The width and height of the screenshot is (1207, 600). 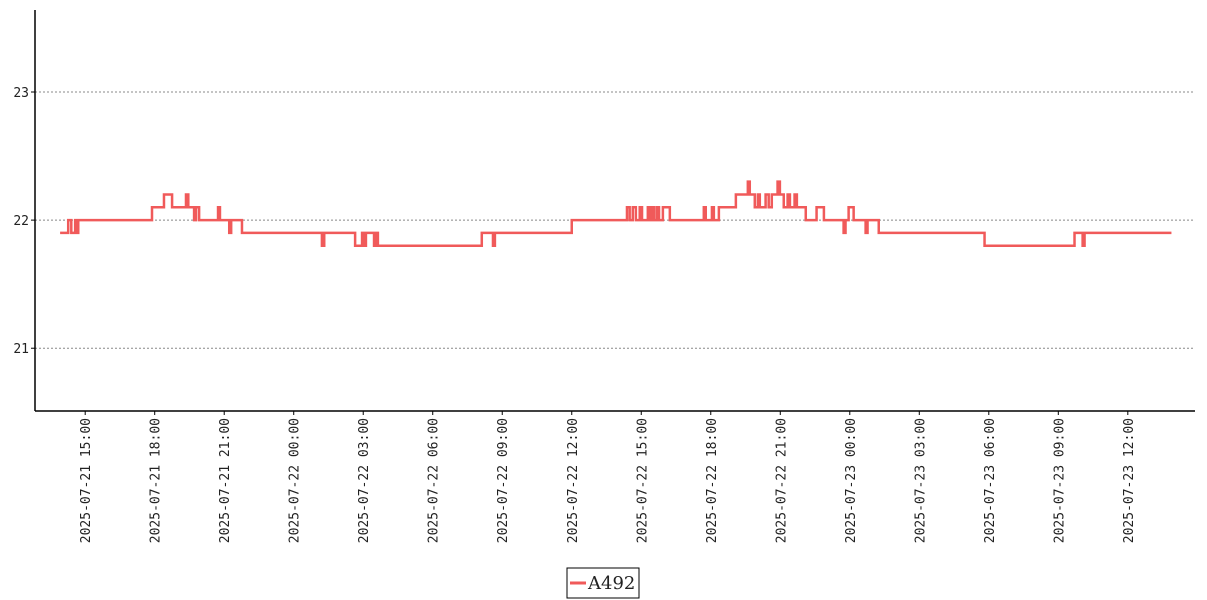 I want to click on x-tick-label: 2025-07-23 00:00, so click(x=851, y=480).